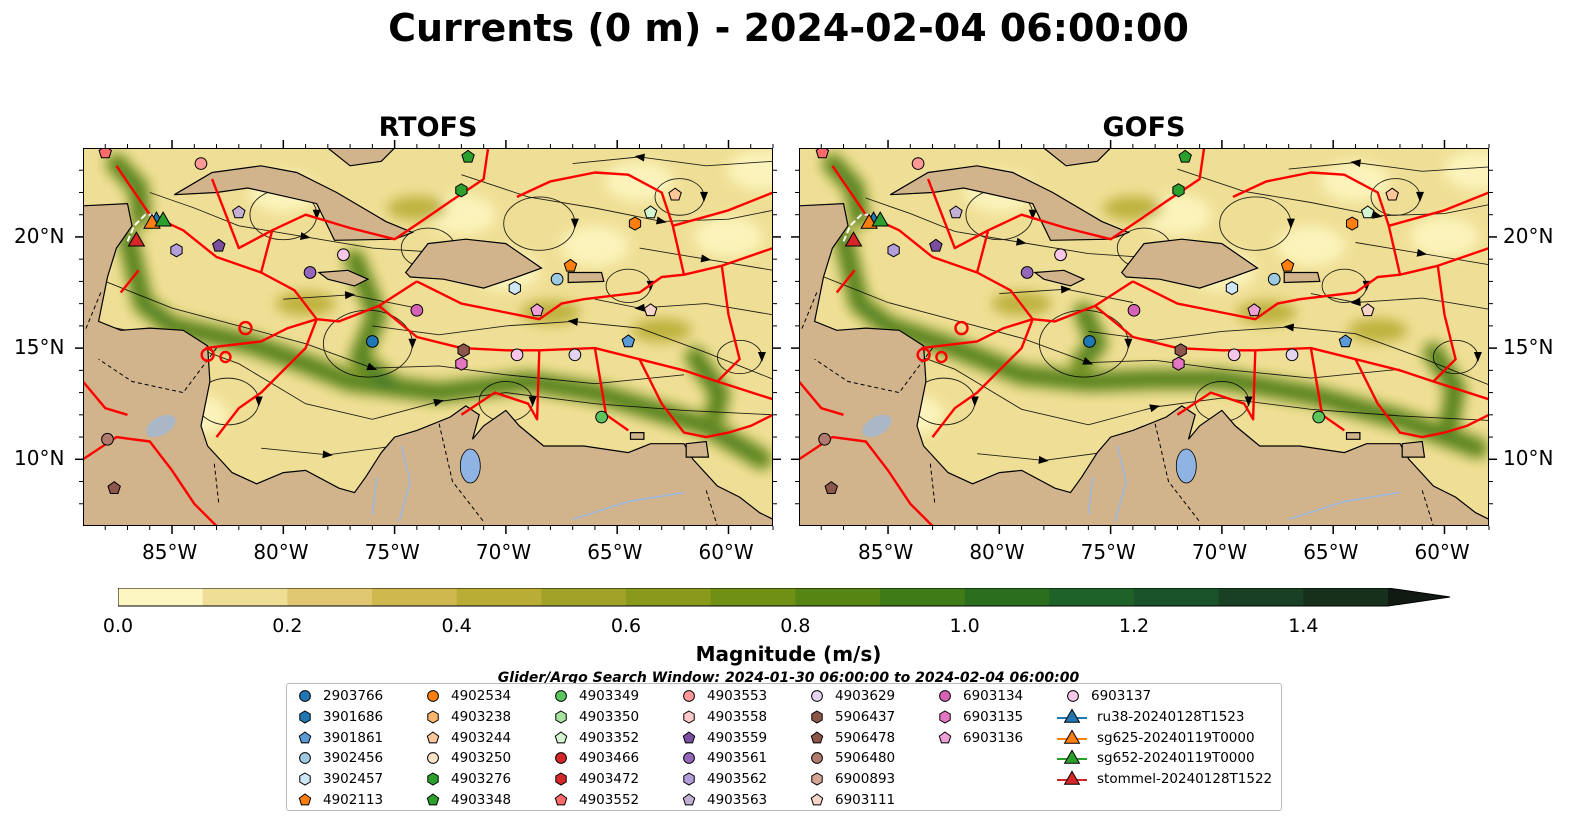  What do you see at coordinates (392, 552) in the screenshot?
I see `lon-tick-label: 75°W` at bounding box center [392, 552].